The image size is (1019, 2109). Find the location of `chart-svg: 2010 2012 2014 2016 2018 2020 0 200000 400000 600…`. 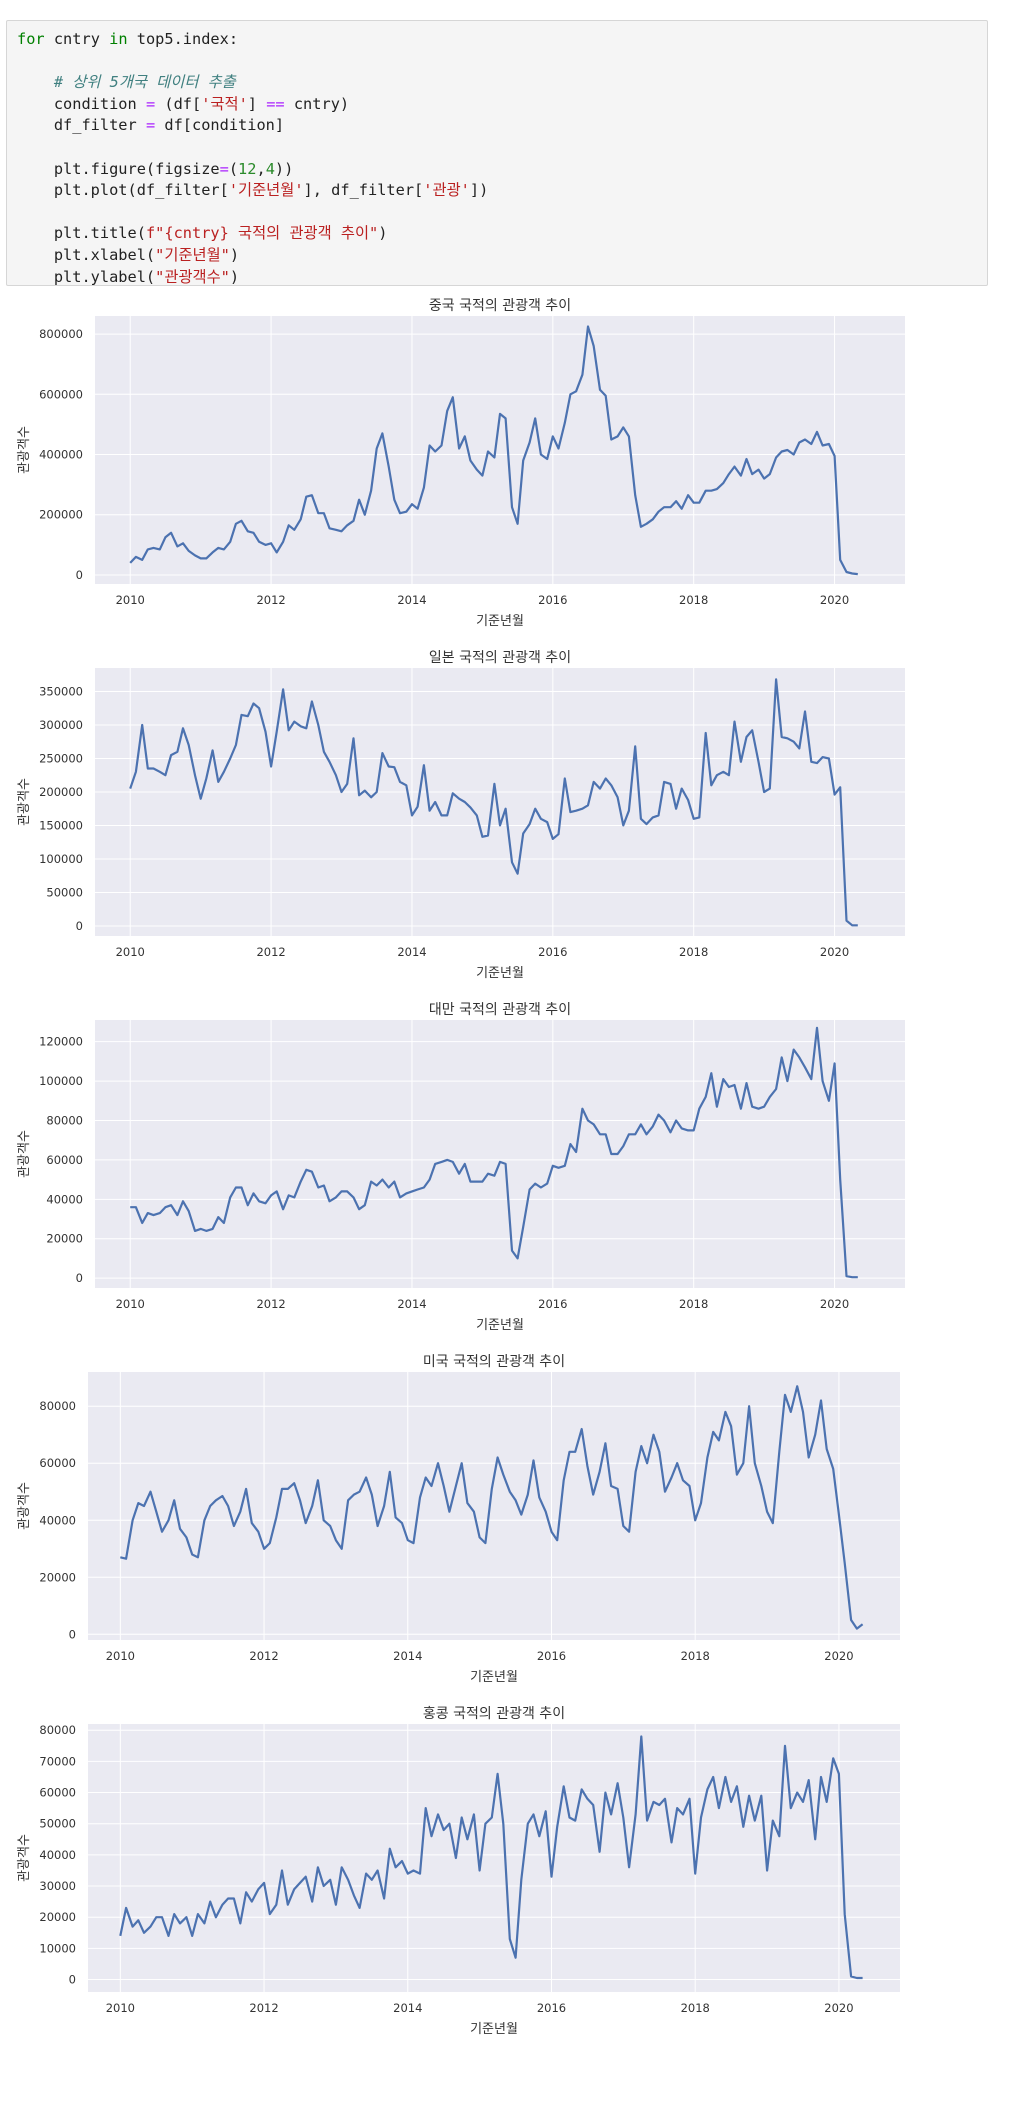

chart-svg: 2010 2012 2014 2016 2018 2020 0 200000 400000 600… is located at coordinates (461, 463).